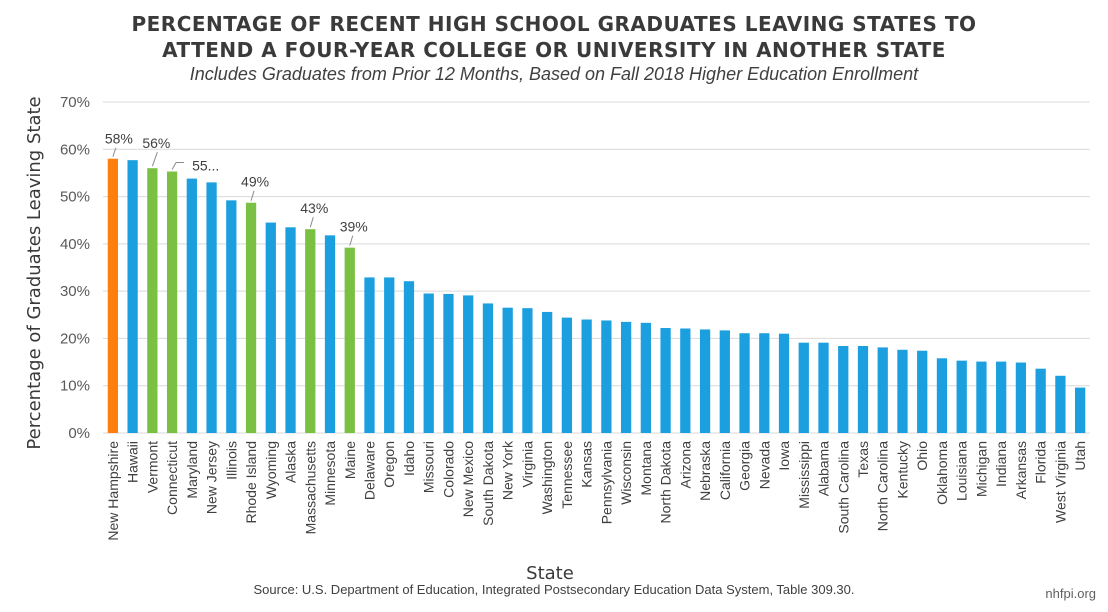 The image size is (1108, 612). What do you see at coordinates (725, 470) in the screenshot?
I see `x-tick-label: California` at bounding box center [725, 470].